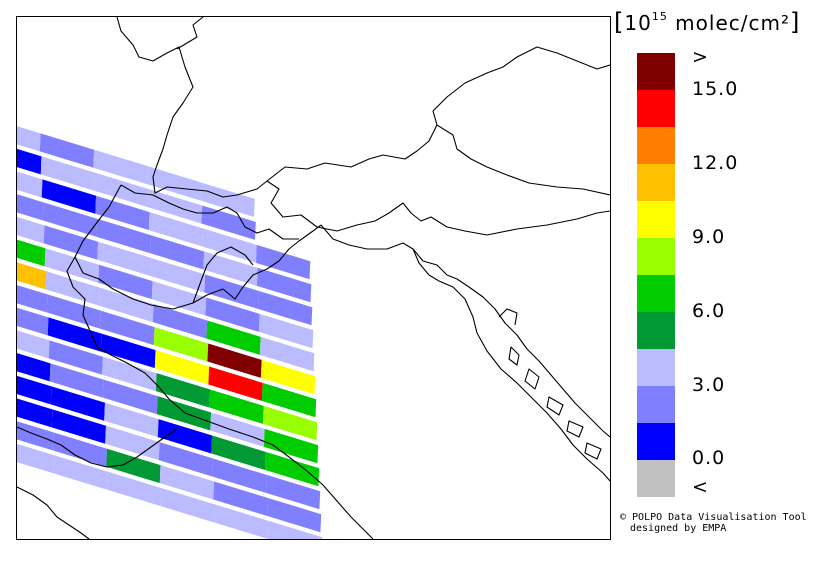  I want to click on legend-color-bar, so click(656, 275).